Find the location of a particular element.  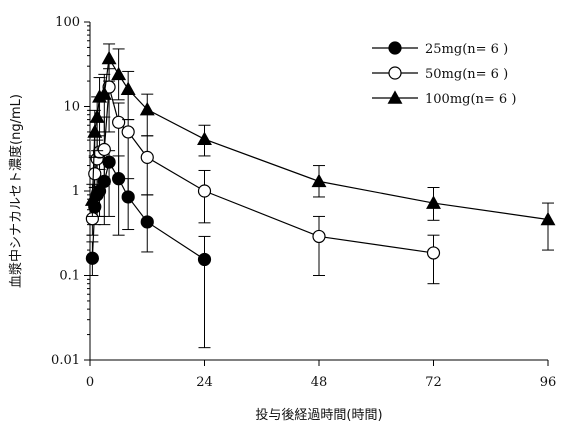

series-25mg is located at coordinates (148, 249).